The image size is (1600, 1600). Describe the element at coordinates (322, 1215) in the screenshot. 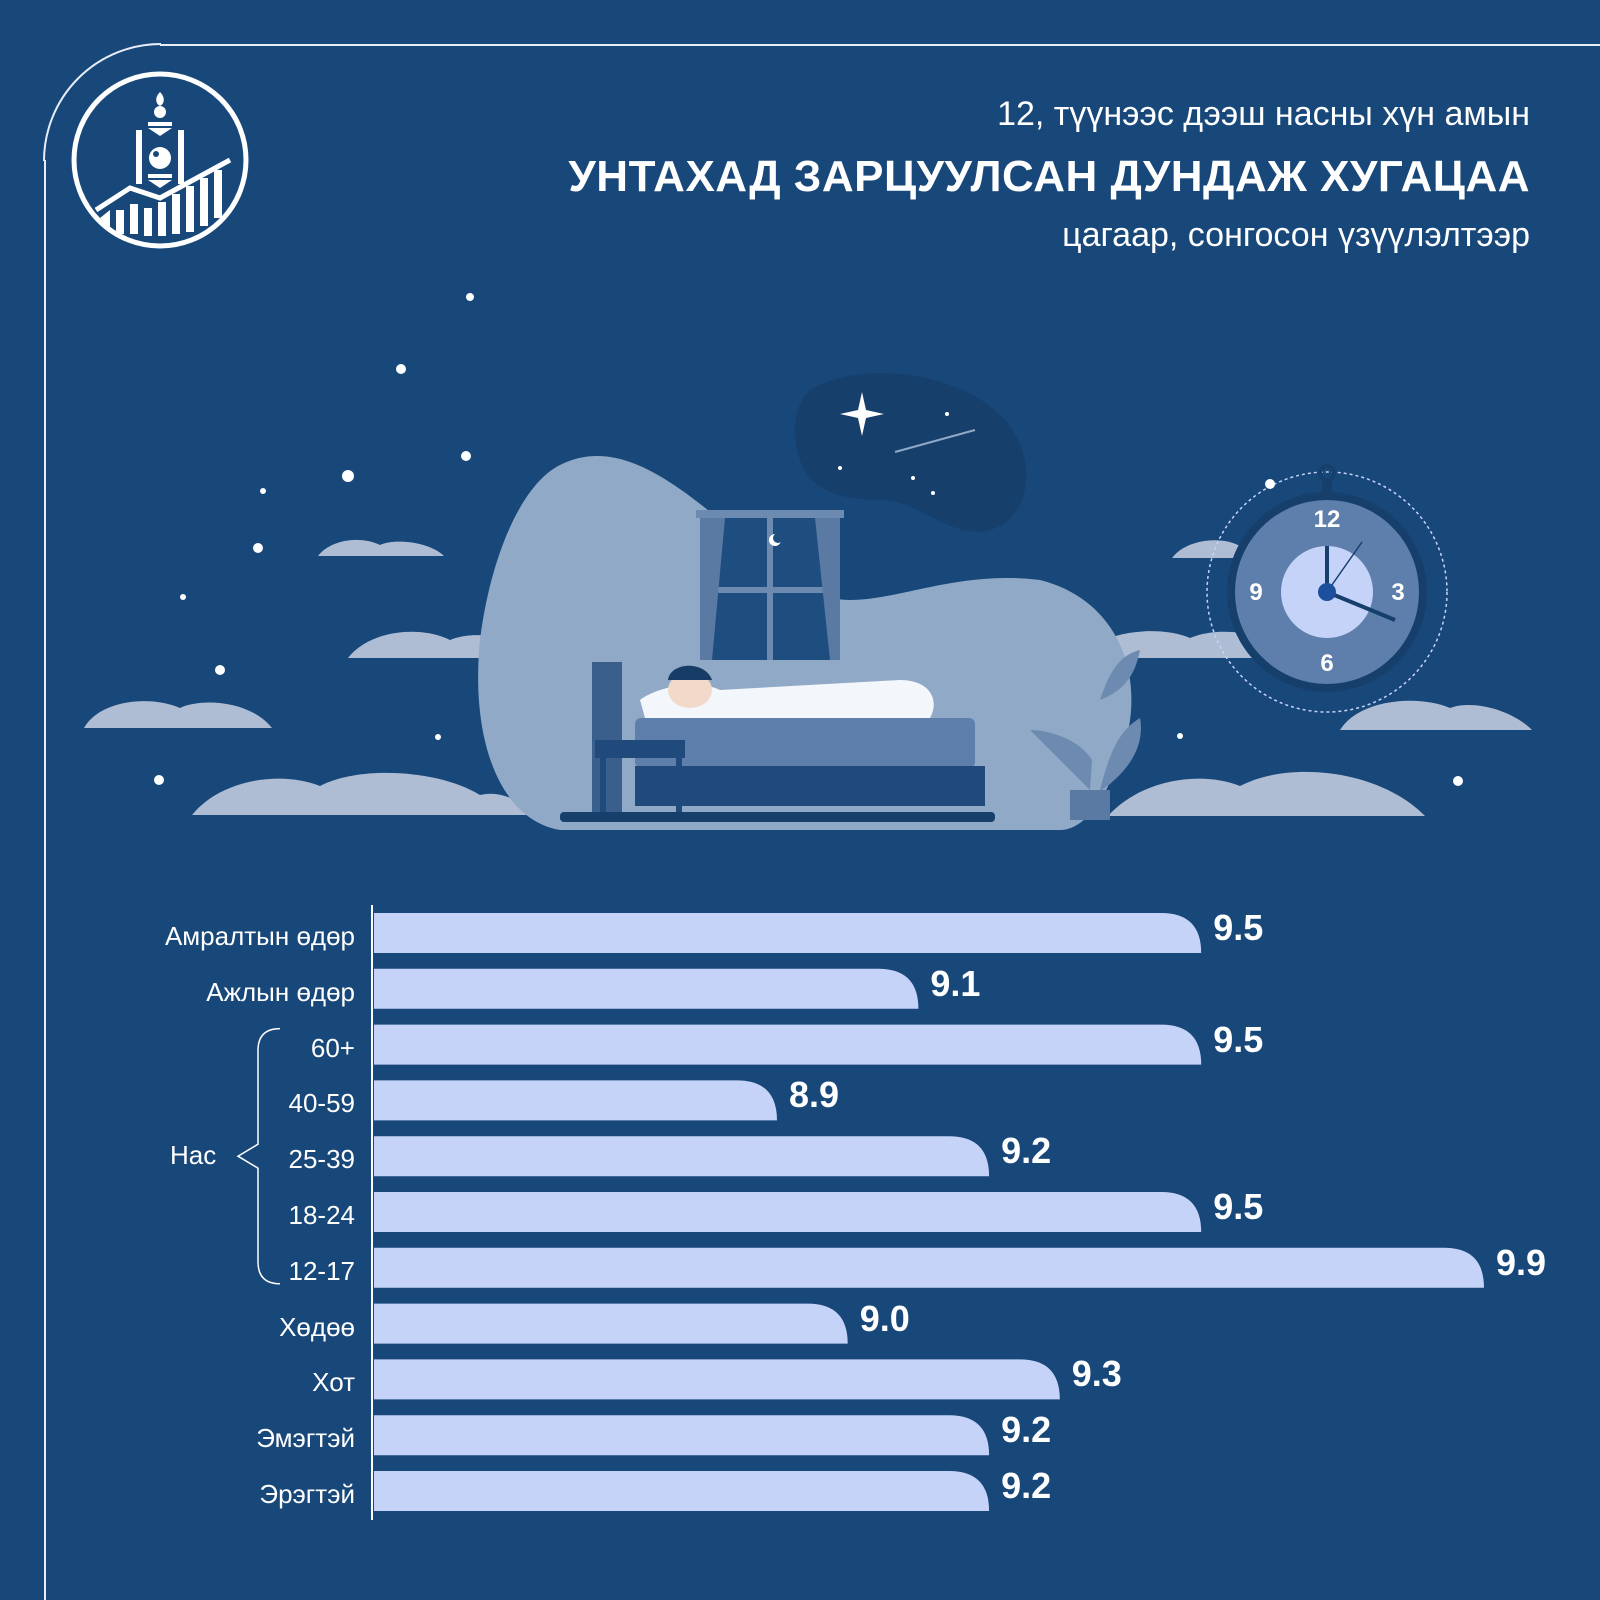

I see `category-label: 18-24` at that location.